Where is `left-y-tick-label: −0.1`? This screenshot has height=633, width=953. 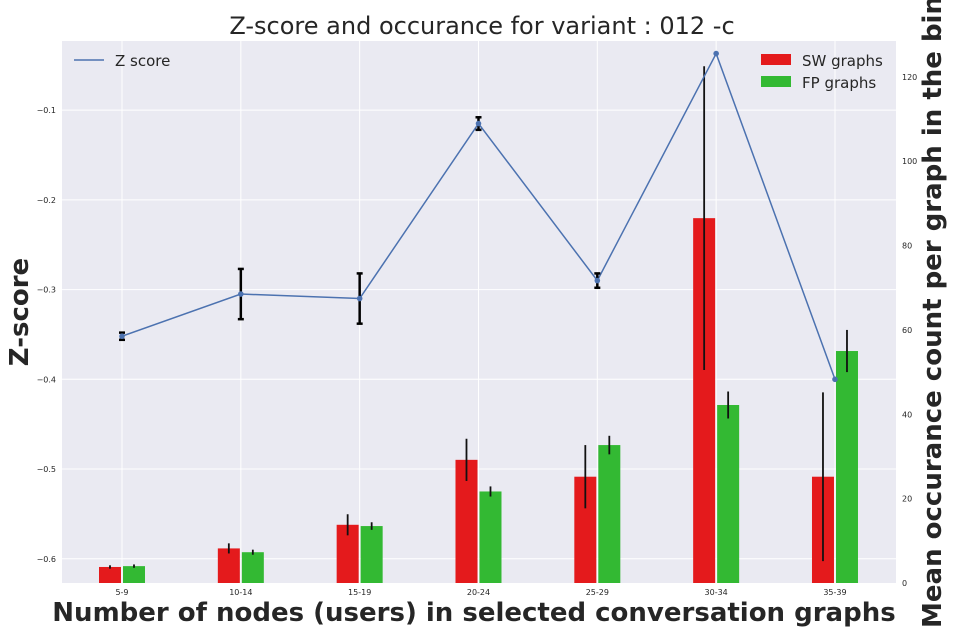 left-y-tick-label: −0.1 is located at coordinates (46, 110).